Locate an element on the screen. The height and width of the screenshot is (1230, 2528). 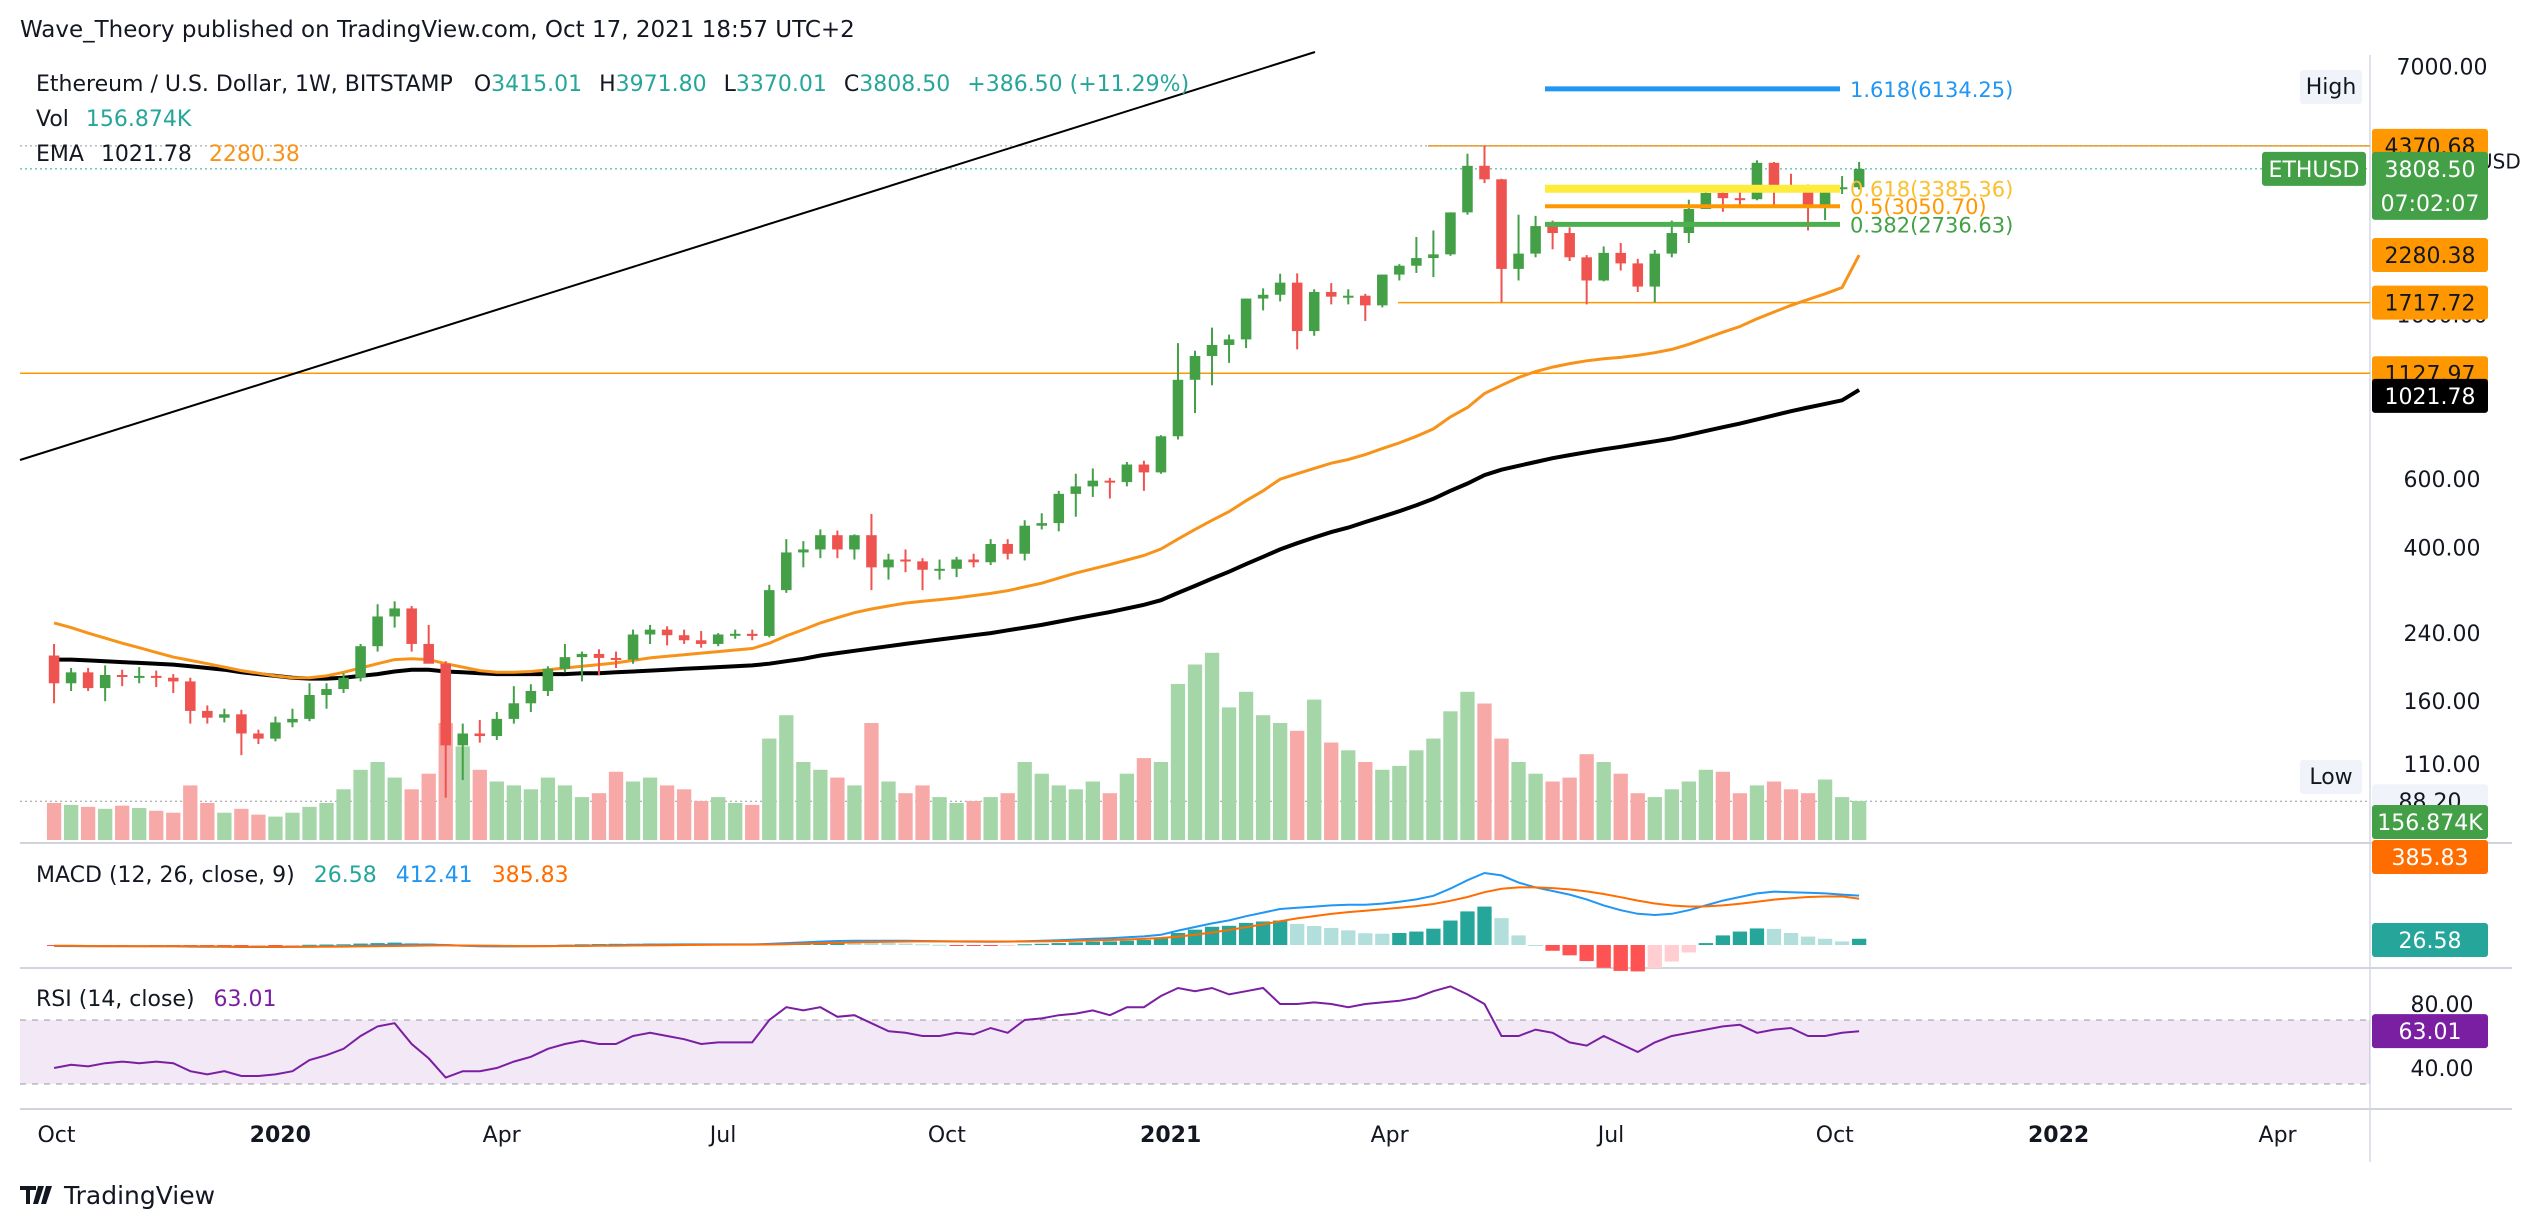
ema-slow-tag: 2280.38 is located at coordinates (2430, 256).